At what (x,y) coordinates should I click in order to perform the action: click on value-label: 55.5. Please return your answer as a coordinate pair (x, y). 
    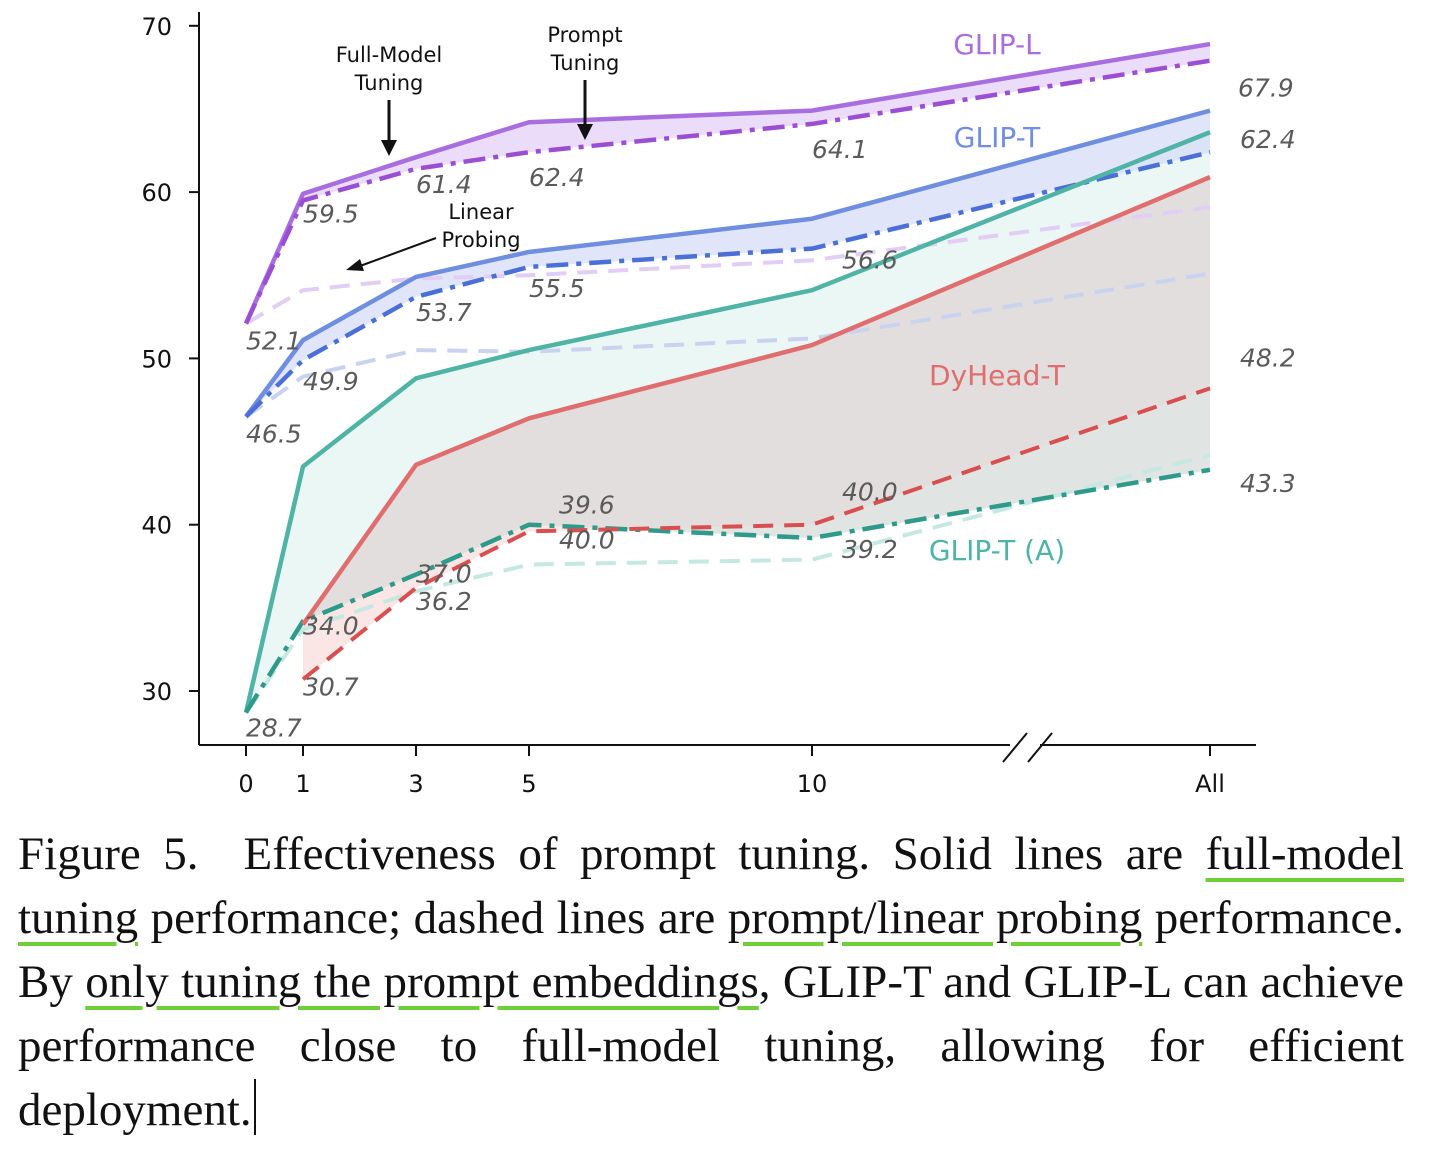
    Looking at the image, I should click on (557, 288).